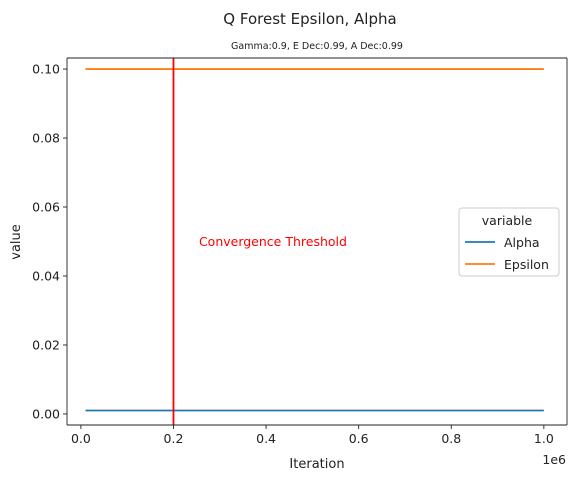 The height and width of the screenshot is (480, 576). What do you see at coordinates (46, 413) in the screenshot?
I see `y-tick-label: 0.00` at bounding box center [46, 413].